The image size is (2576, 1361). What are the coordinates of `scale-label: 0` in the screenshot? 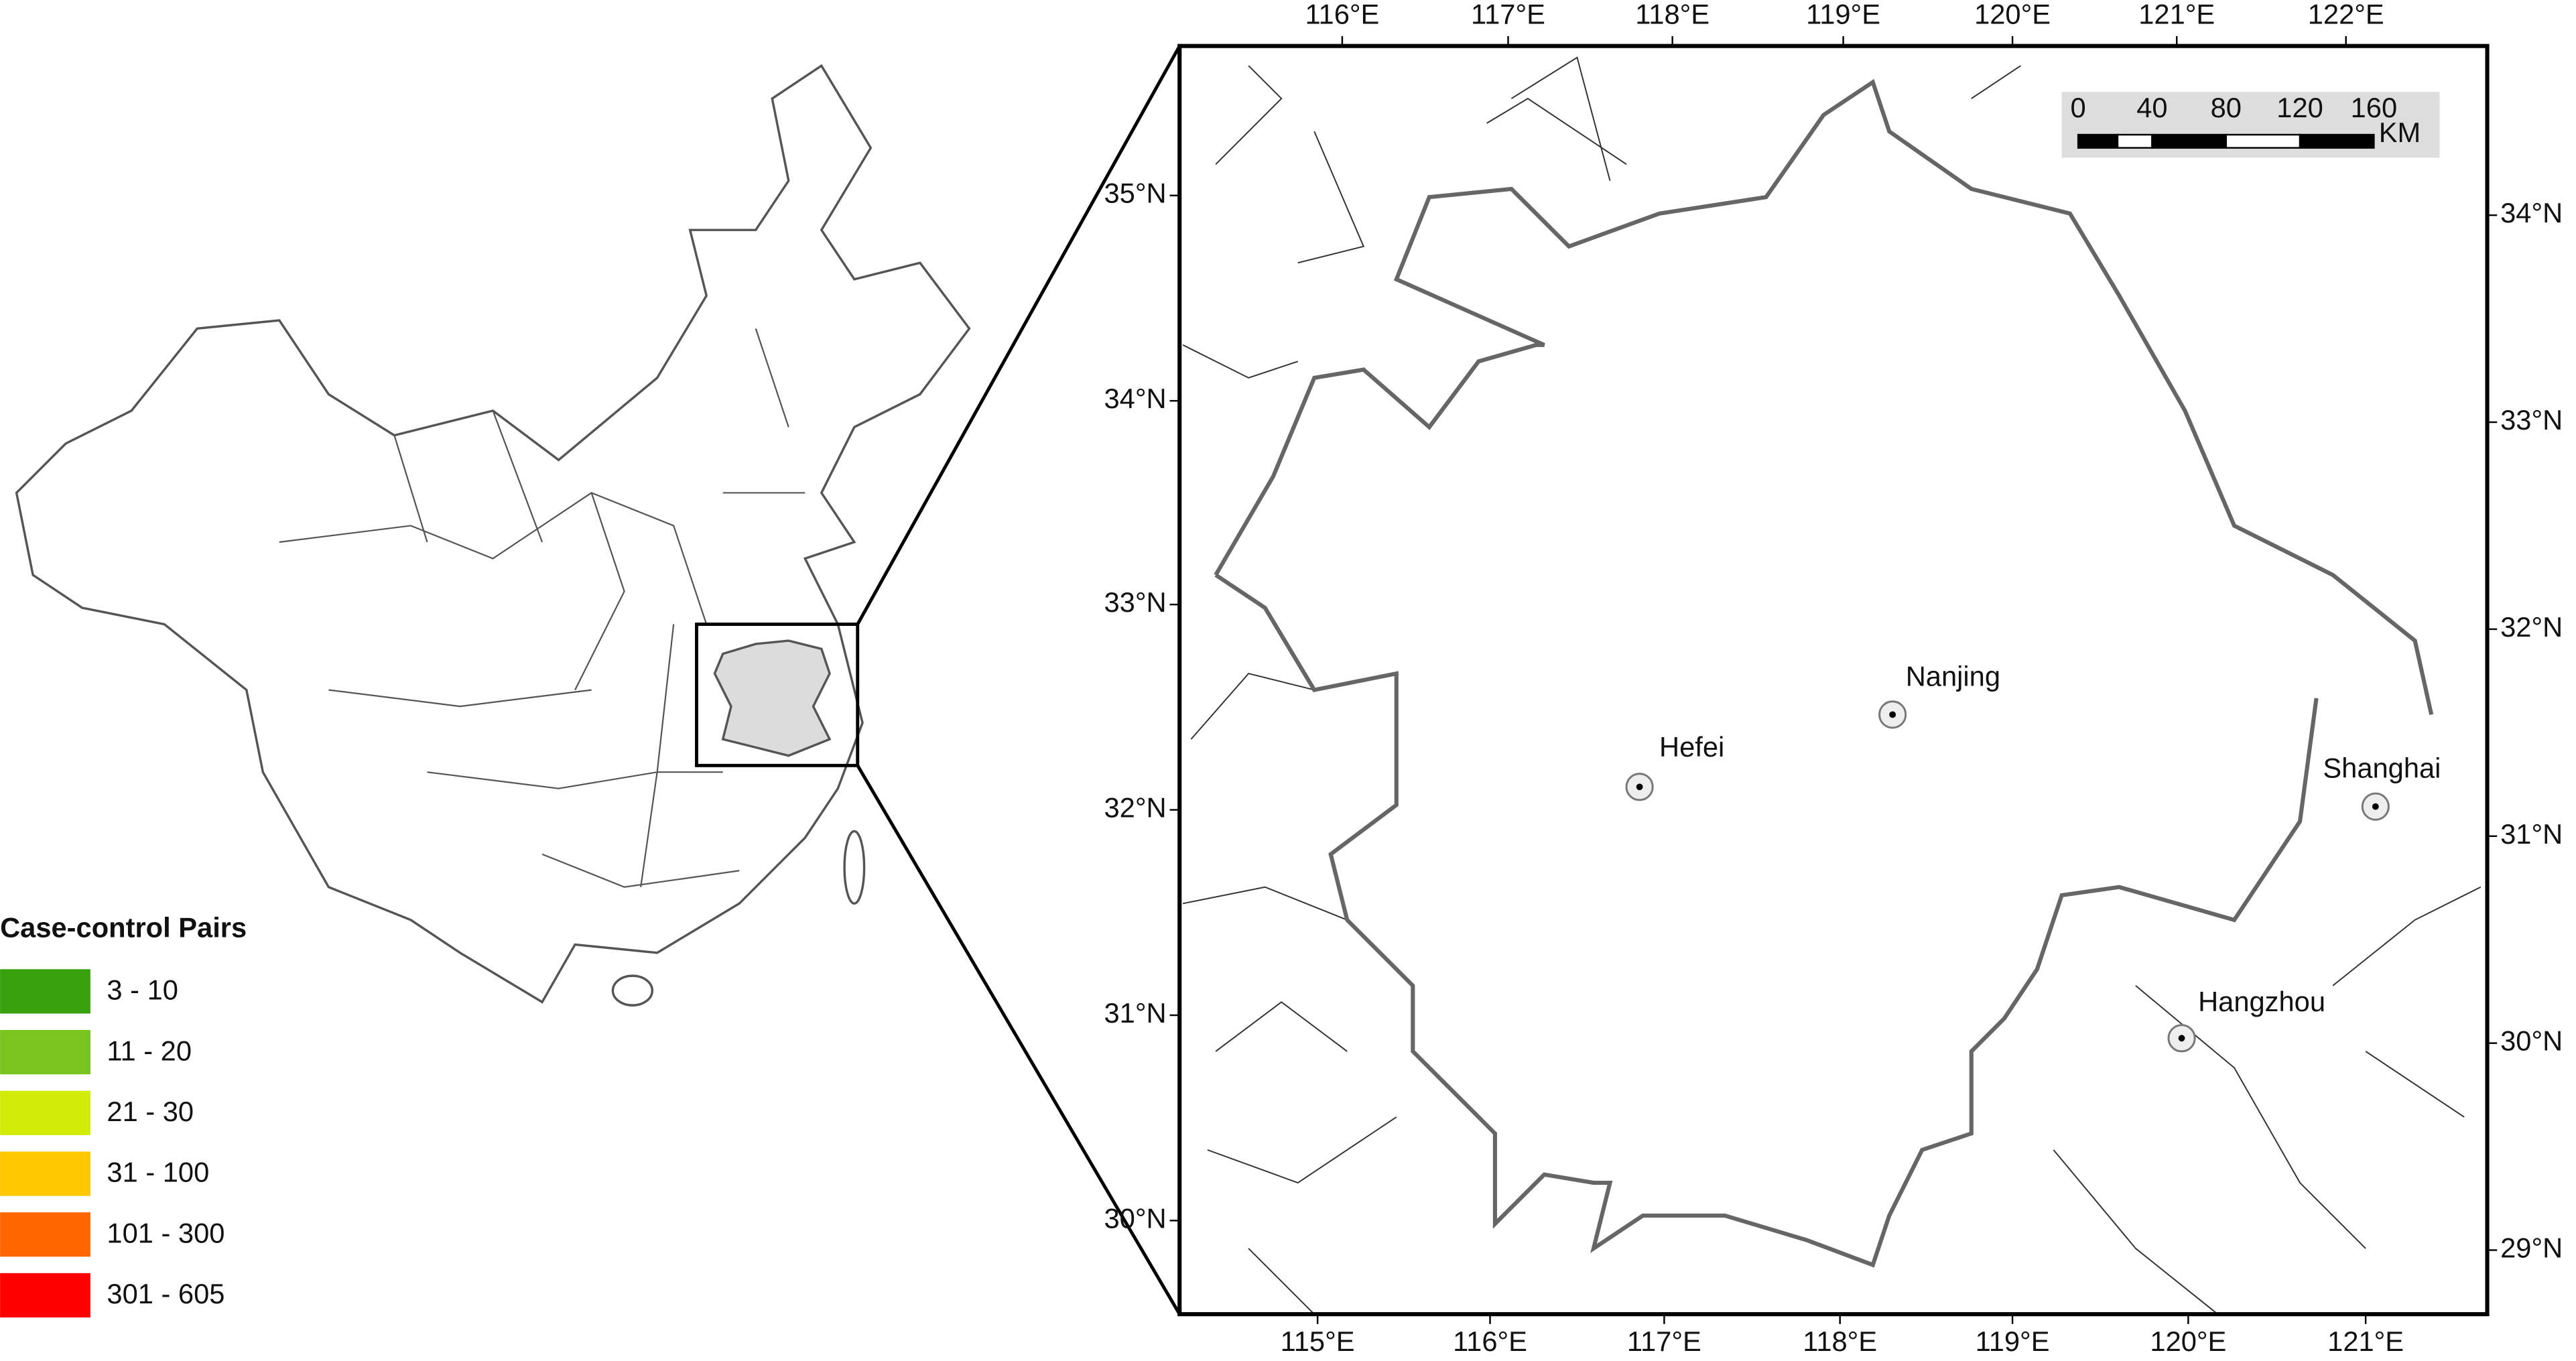 It's located at (2078, 107).